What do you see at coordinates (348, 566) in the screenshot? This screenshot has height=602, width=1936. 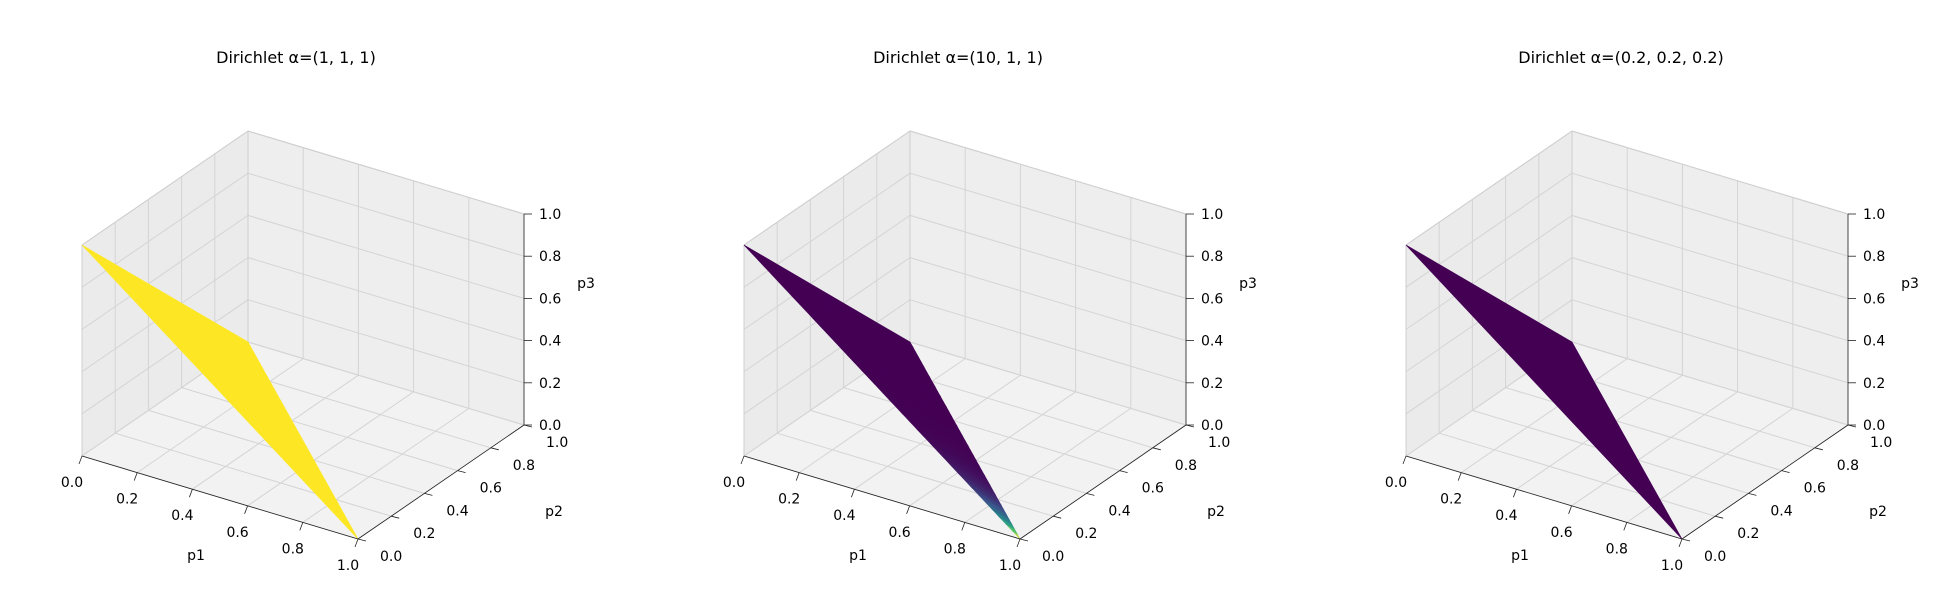 I see `x-tick-label: 1.0` at bounding box center [348, 566].